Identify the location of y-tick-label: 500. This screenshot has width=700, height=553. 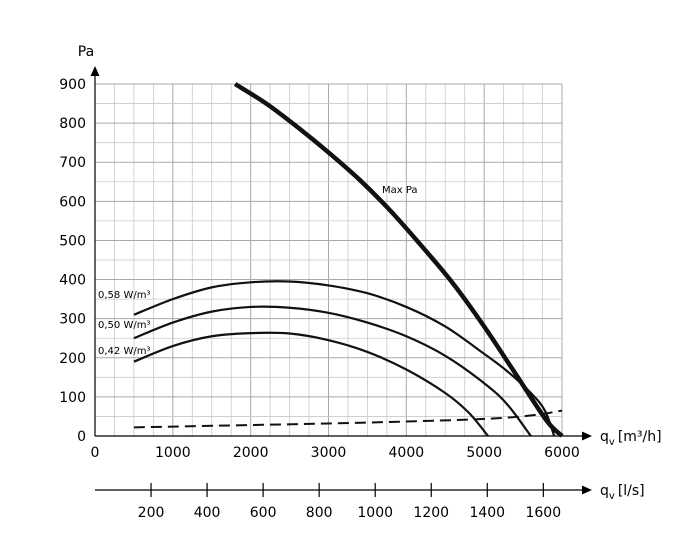
(72, 241).